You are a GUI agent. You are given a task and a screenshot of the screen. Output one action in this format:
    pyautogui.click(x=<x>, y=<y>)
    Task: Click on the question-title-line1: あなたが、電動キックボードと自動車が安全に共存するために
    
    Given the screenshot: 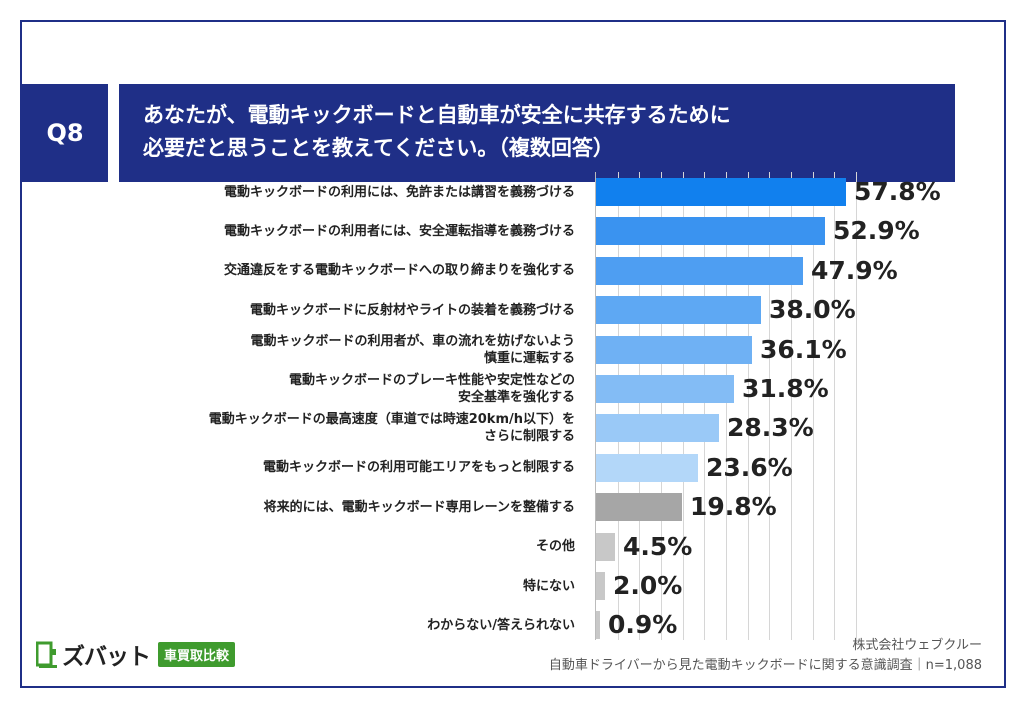 What is the action you would take?
    pyautogui.click(x=437, y=115)
    